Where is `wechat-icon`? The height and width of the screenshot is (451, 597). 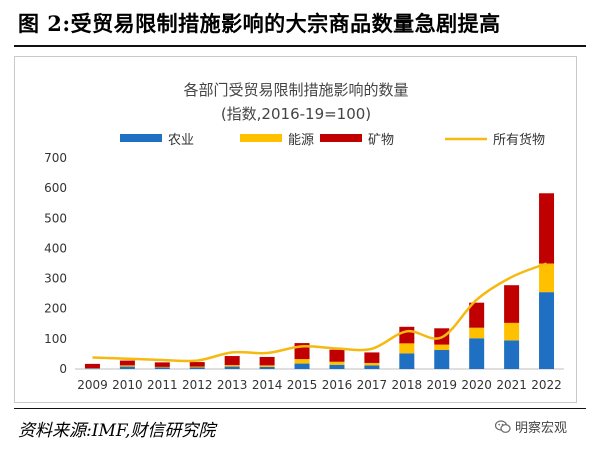 wechat-icon is located at coordinates (503, 426).